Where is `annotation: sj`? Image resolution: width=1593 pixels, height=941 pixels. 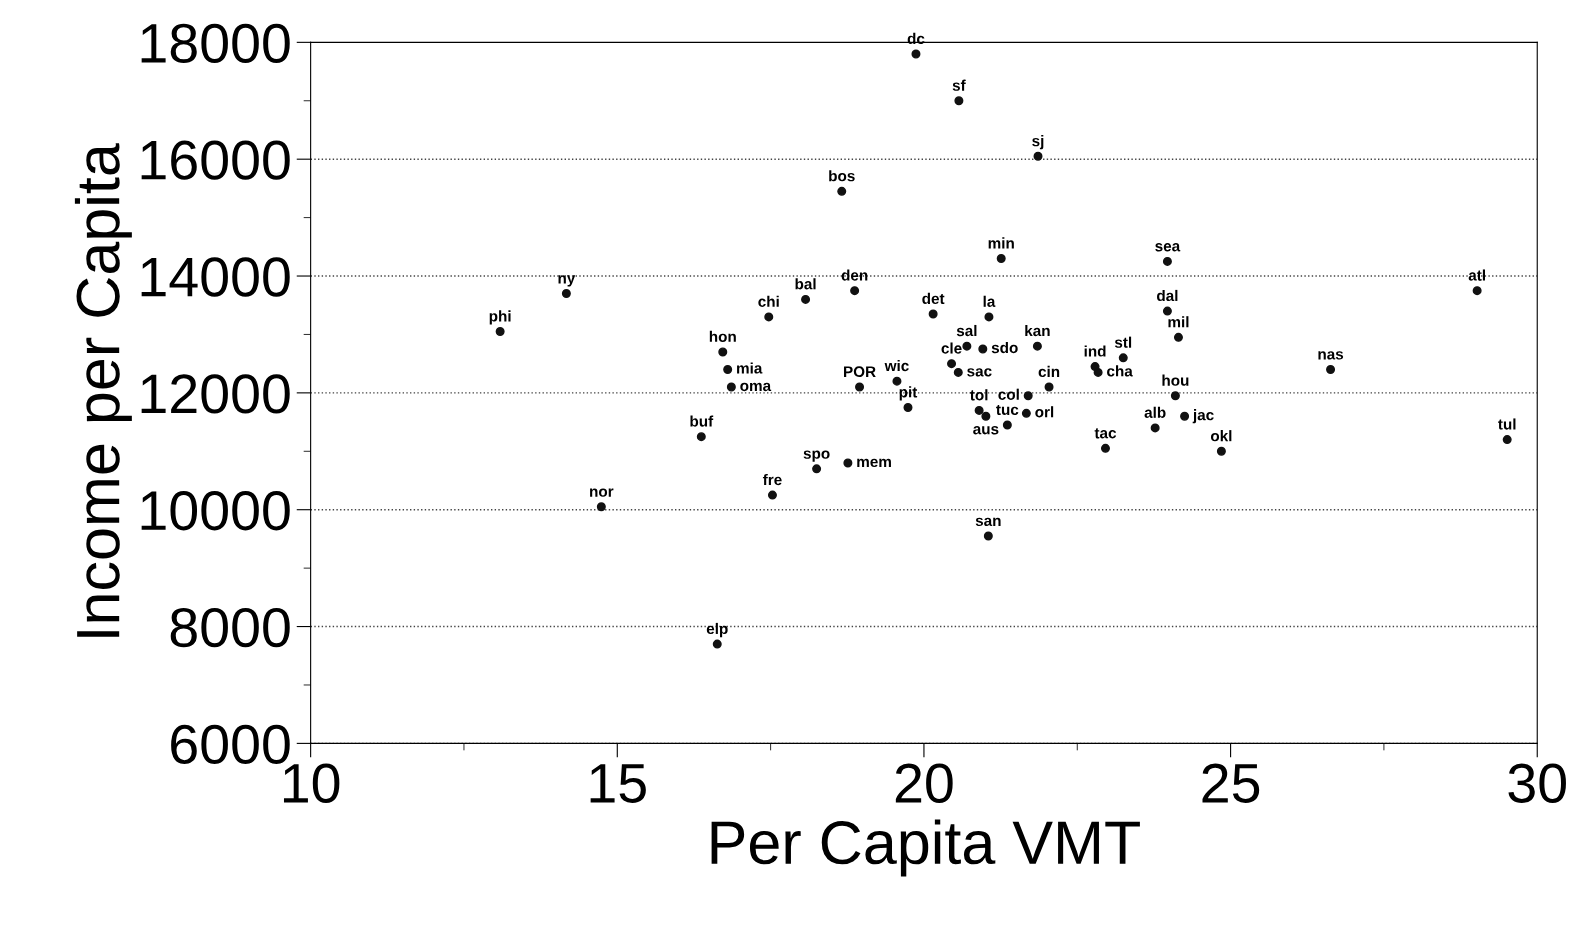 annotation: sj is located at coordinates (1038, 142).